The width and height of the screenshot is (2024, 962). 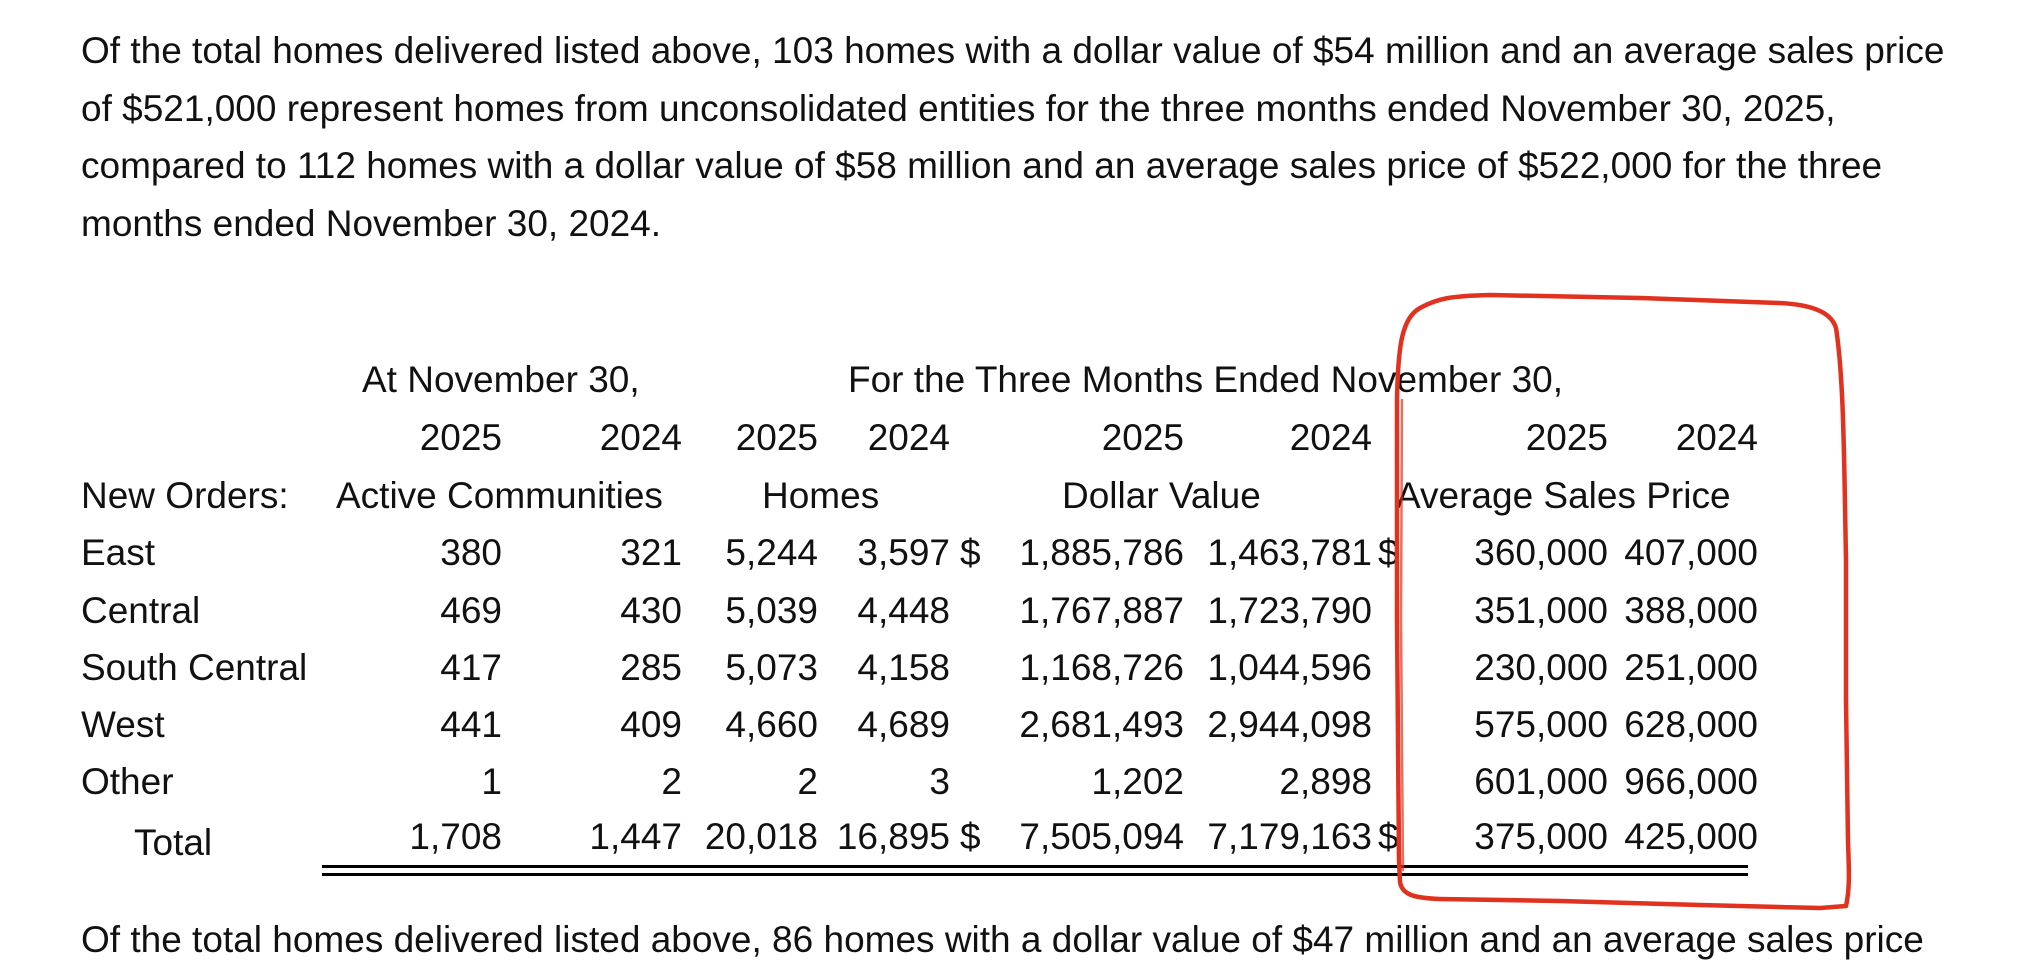 What do you see at coordinates (1541, 610) in the screenshot?
I see `cell-asp-2025: 351,000` at bounding box center [1541, 610].